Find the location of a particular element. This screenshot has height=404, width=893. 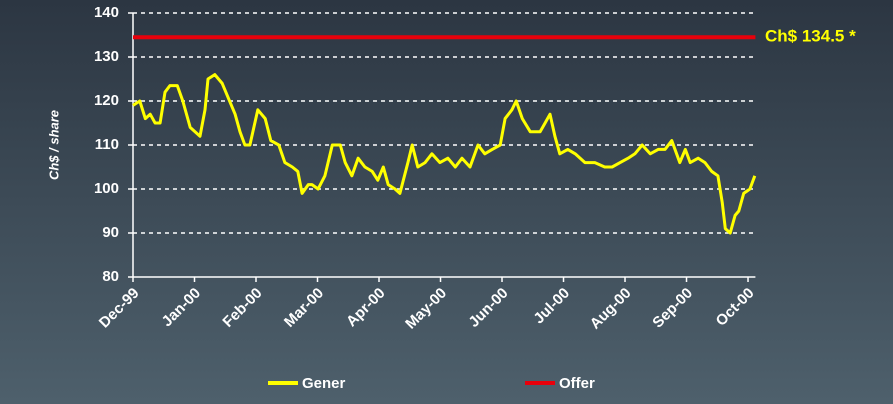

y-tick-label: 80 is located at coordinates (110, 276).